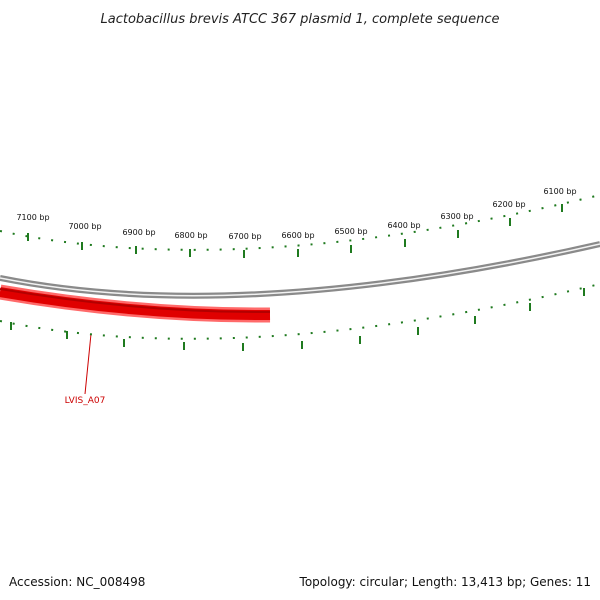 The width and height of the screenshot is (600, 600). I want to click on backbone-inner, so click(300, 270).